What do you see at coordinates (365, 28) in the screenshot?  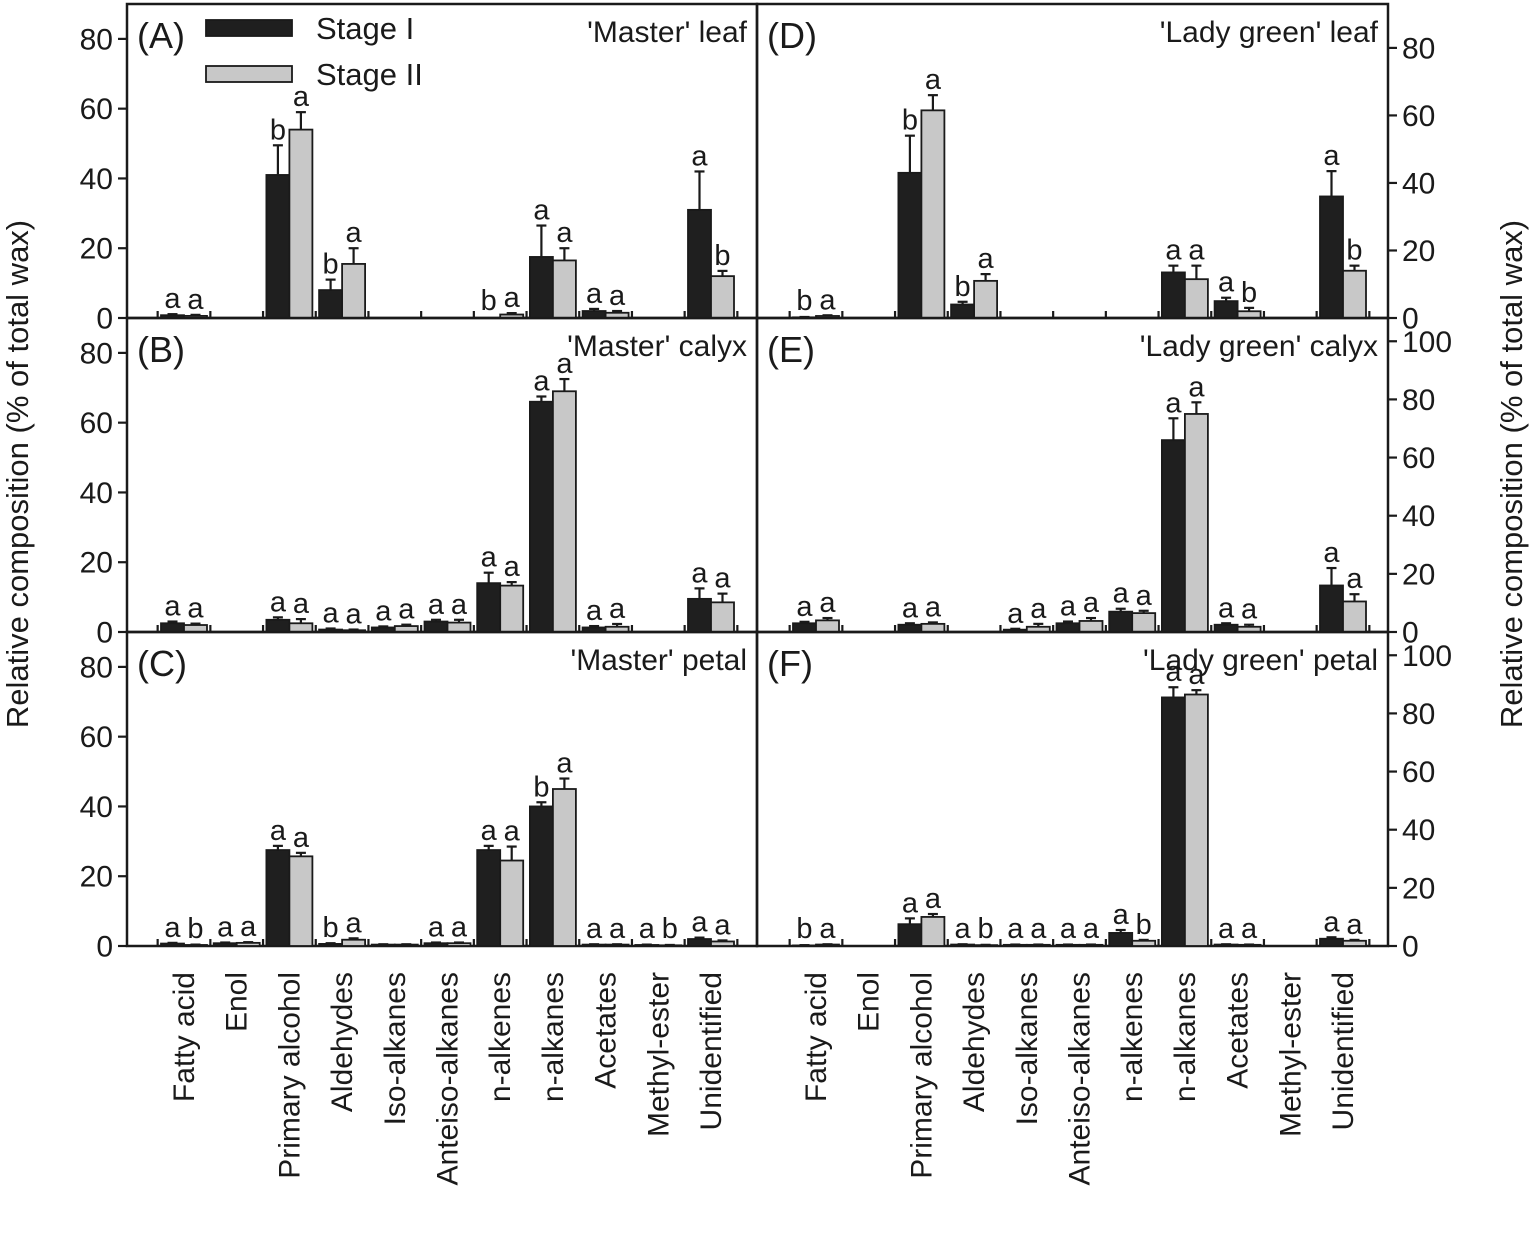 I see `legend-label: Stage I` at bounding box center [365, 28].